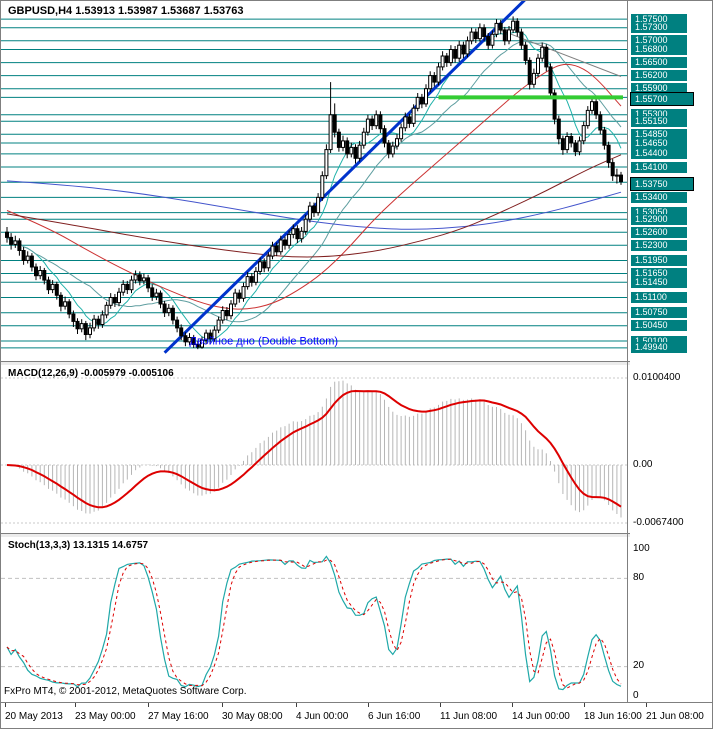  I want to click on price-level-label: 1.53750, so click(662, 183).